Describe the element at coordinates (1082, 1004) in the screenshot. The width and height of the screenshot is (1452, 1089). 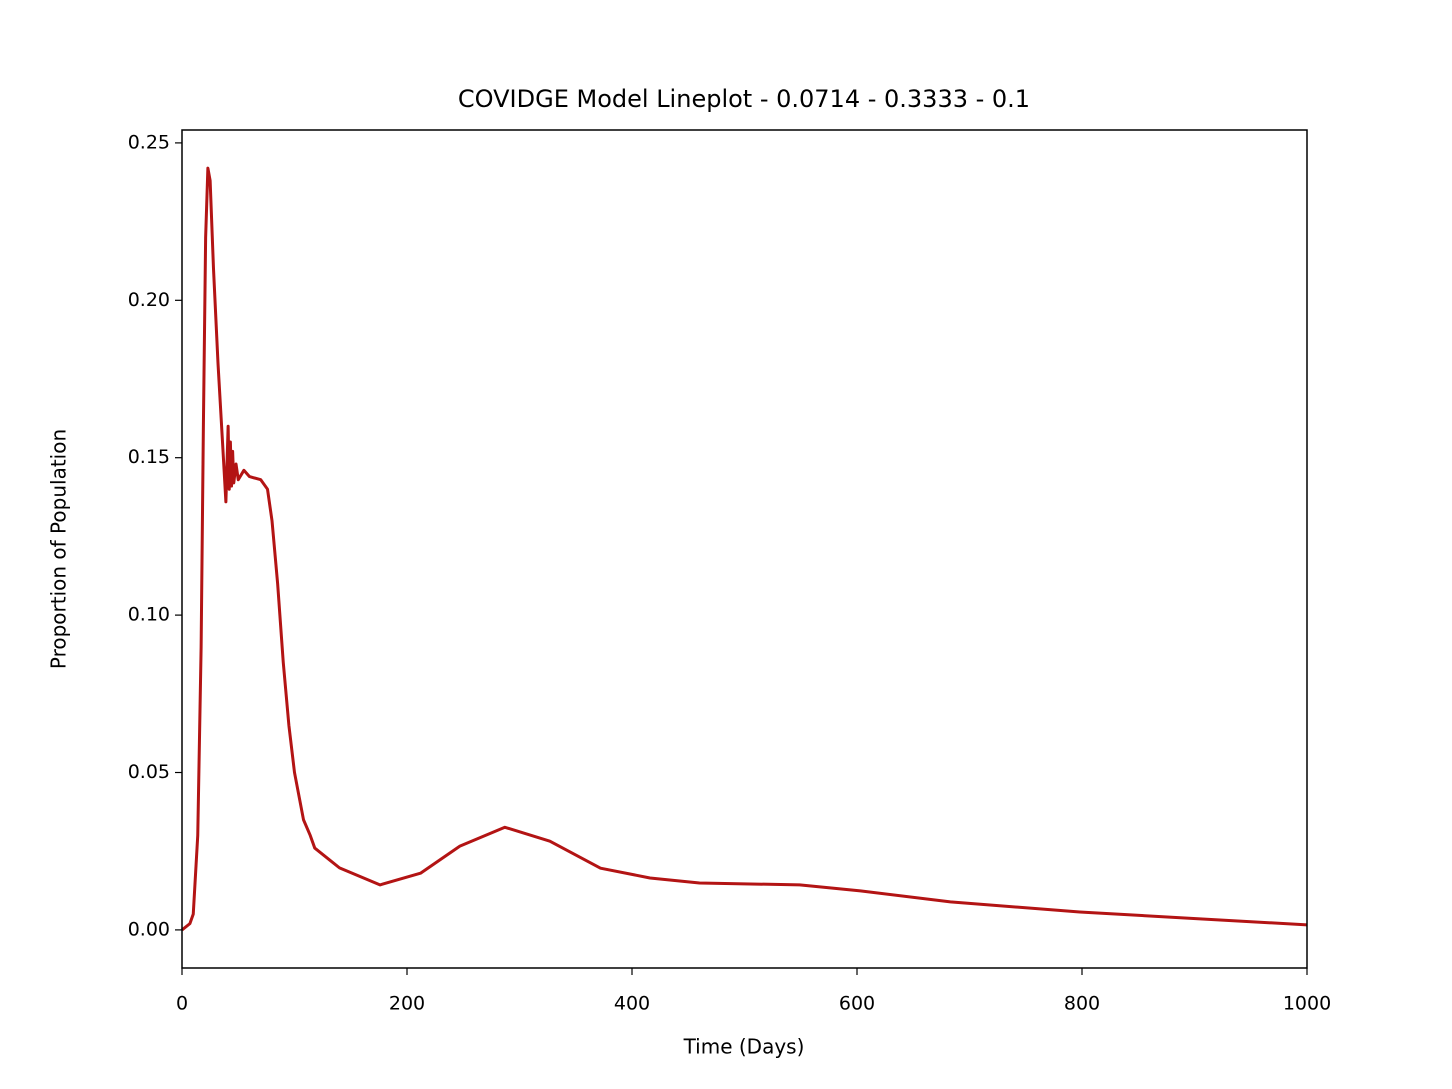
I see `x-tick-label: 800` at that location.